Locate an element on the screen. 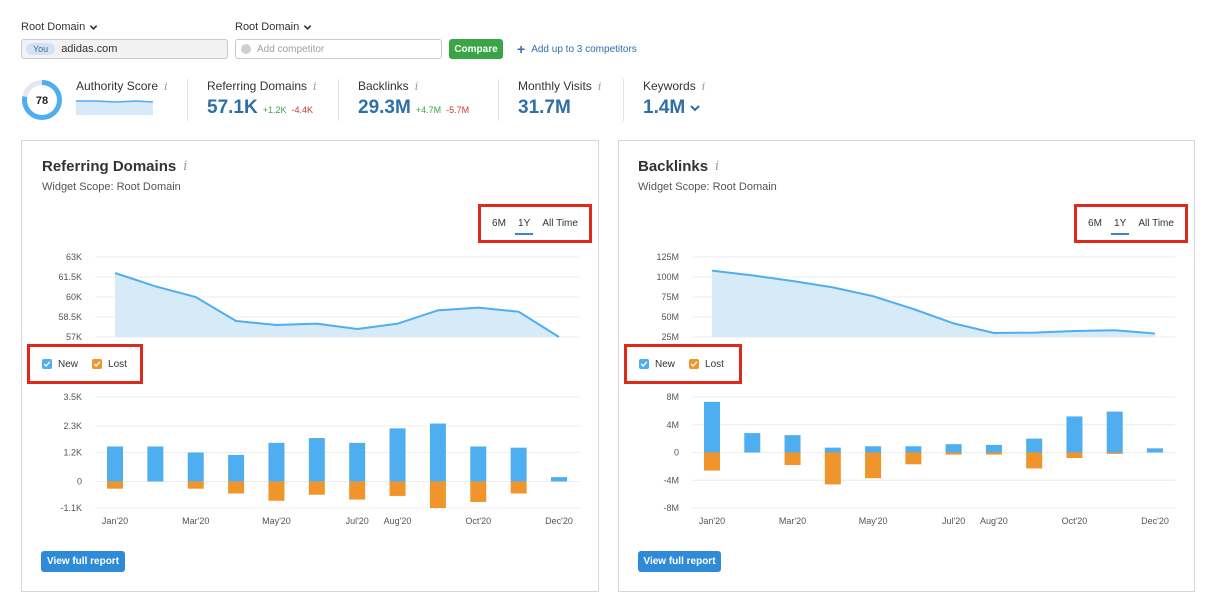  backlinks-value: 29.3M is located at coordinates (384, 107).